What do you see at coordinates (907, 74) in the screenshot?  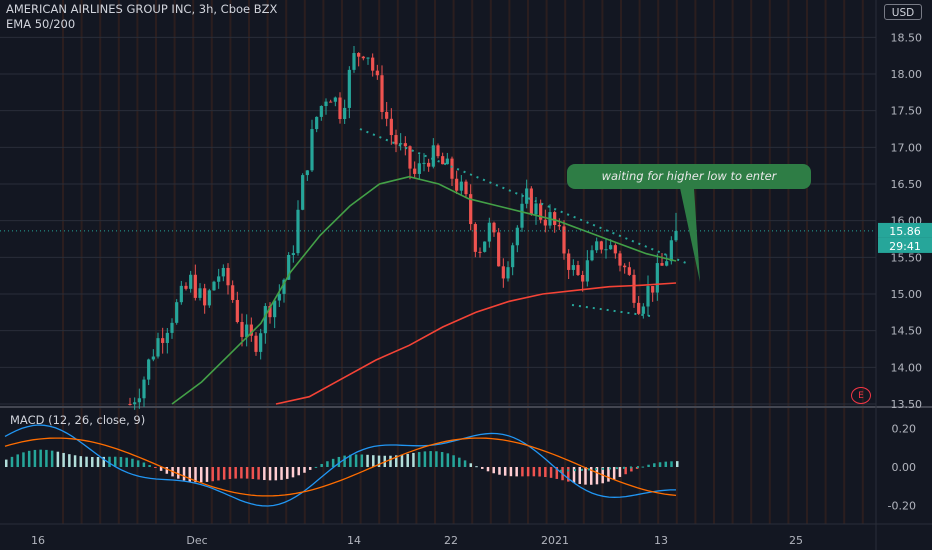 I see `price-axis-label: 18.00` at bounding box center [907, 74].